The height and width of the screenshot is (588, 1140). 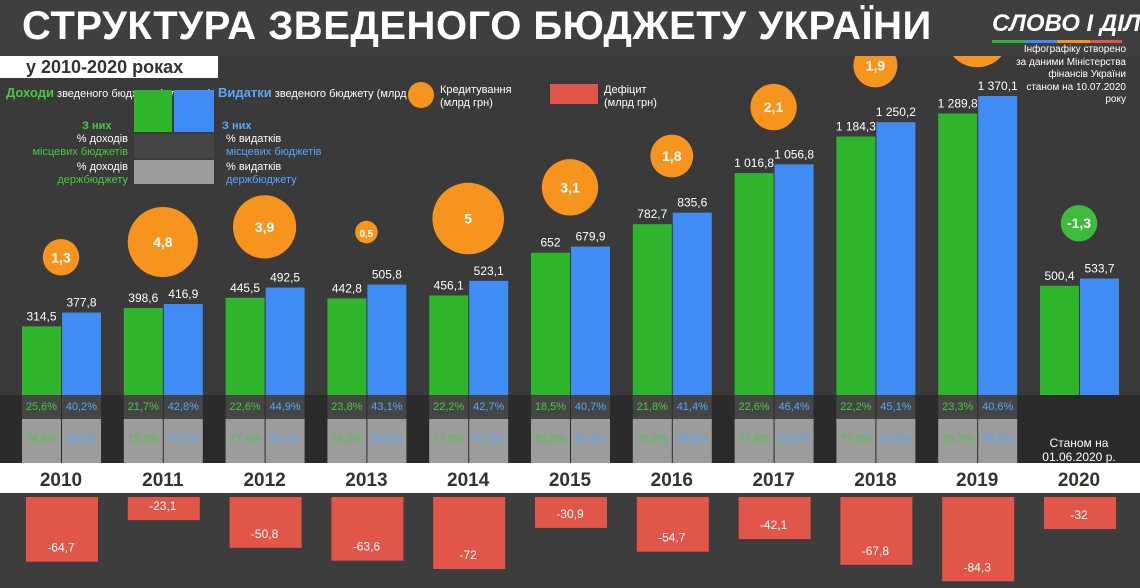 I want to click on logo-stripe, so click(x=1057, y=41).